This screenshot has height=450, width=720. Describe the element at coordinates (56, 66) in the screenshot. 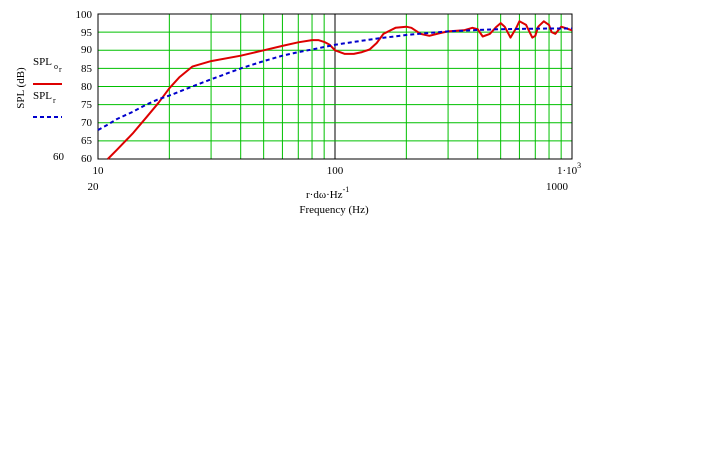

I see `legend-label-spl-or-sub: o` at that location.